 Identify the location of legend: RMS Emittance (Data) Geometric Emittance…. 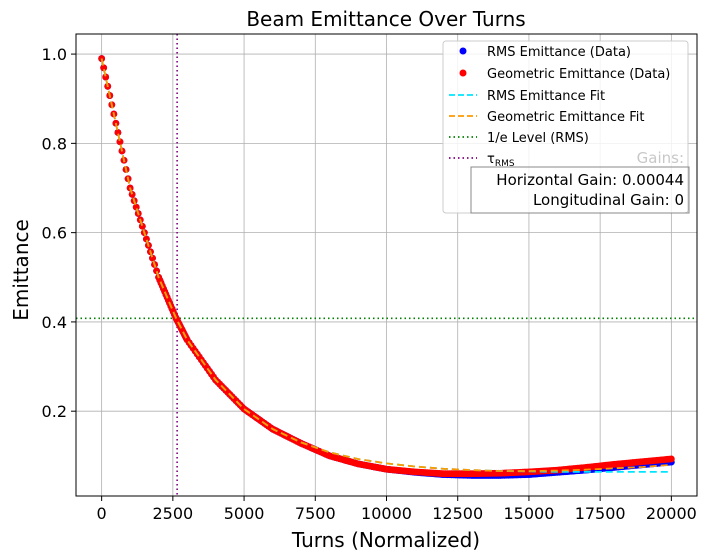
(566, 127).